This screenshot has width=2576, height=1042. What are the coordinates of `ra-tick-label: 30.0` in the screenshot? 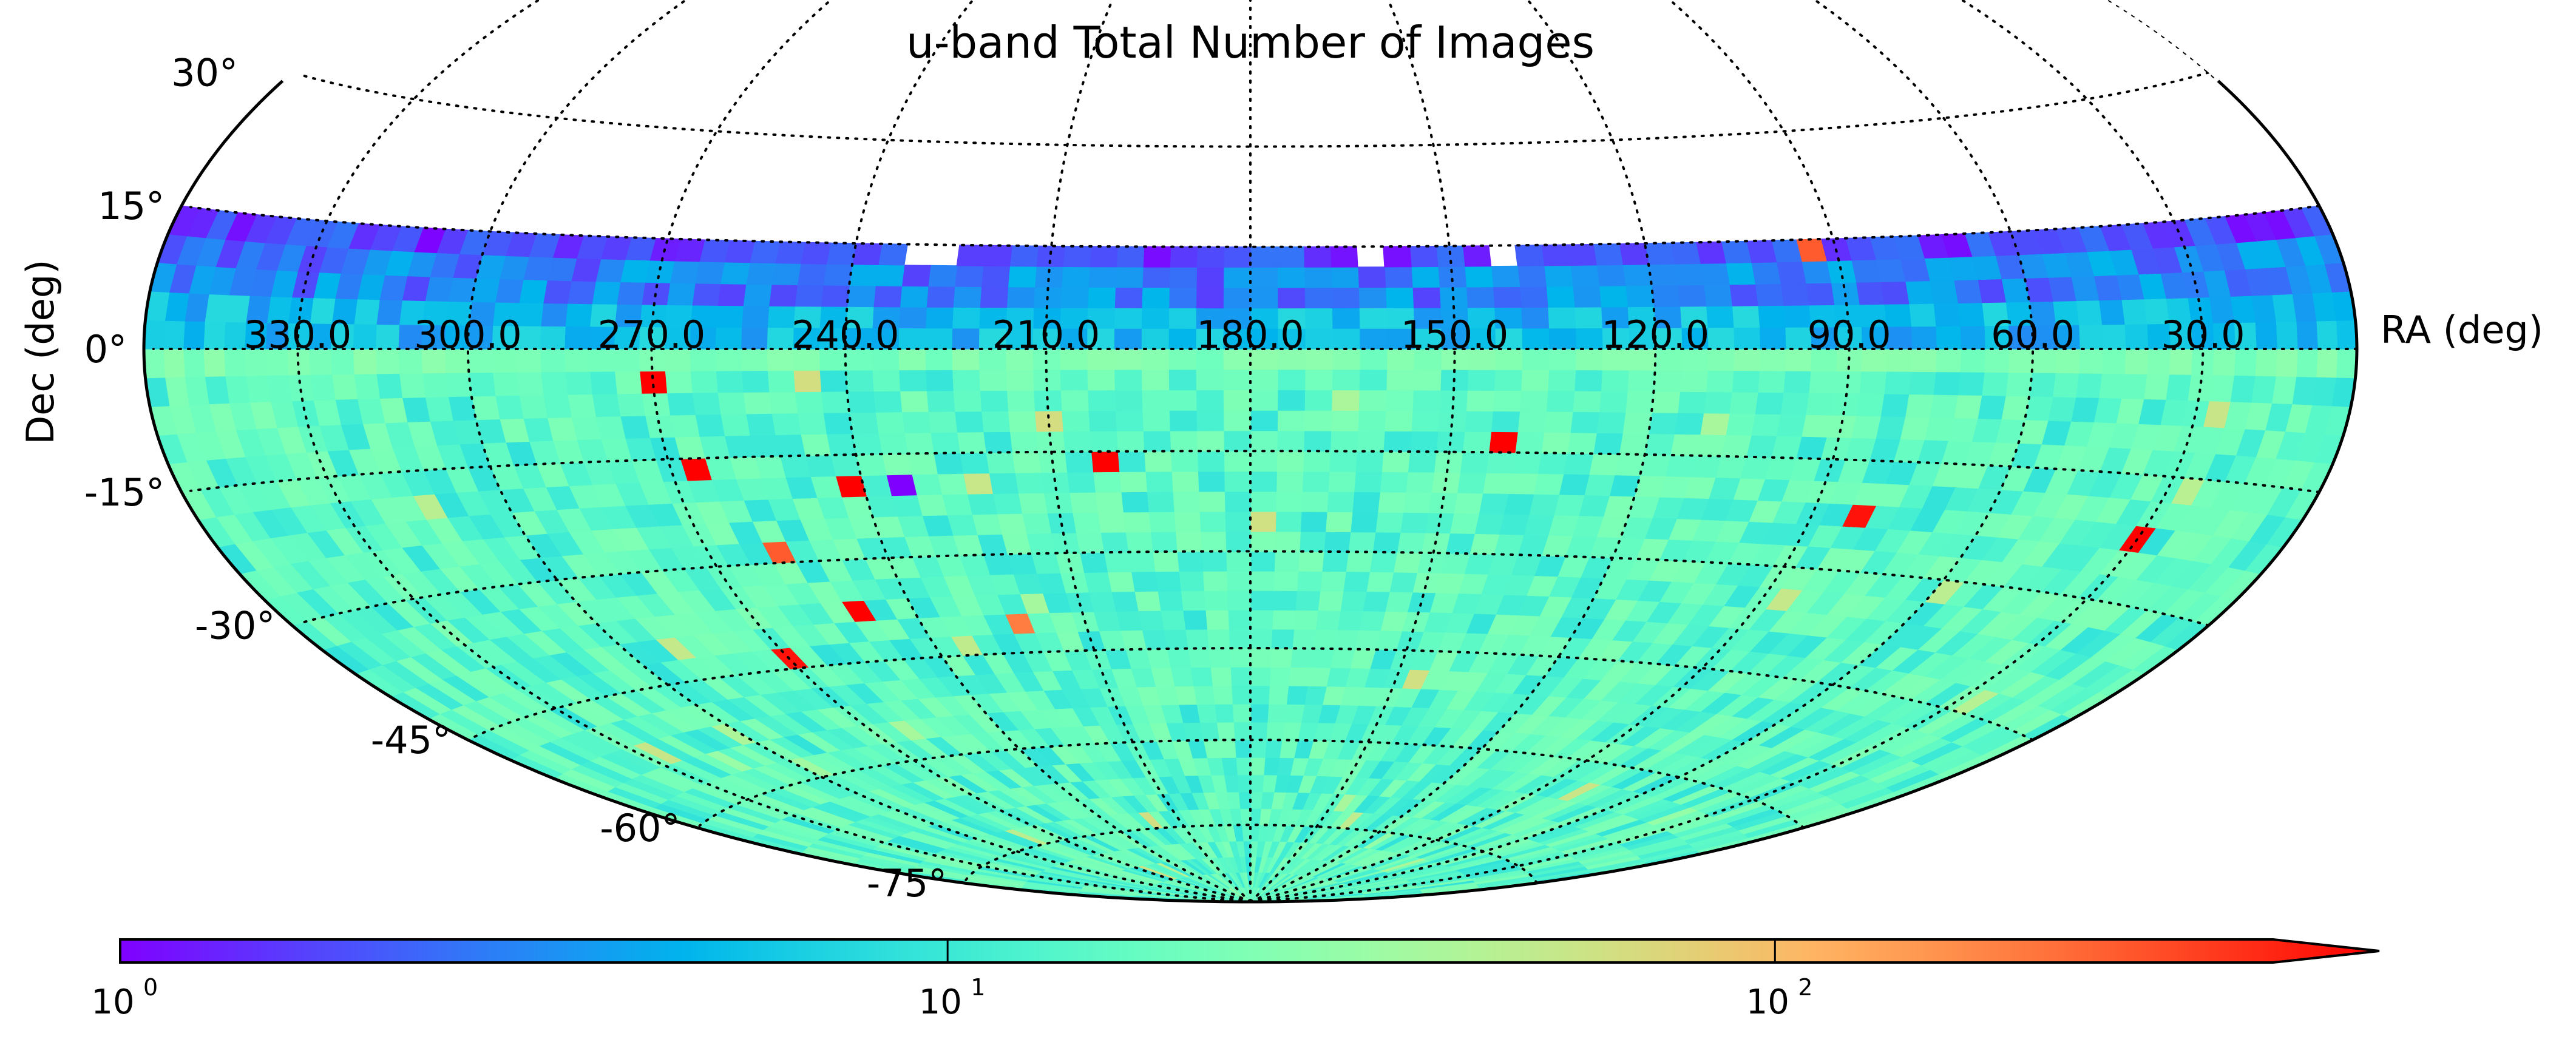 It's located at (2203, 335).